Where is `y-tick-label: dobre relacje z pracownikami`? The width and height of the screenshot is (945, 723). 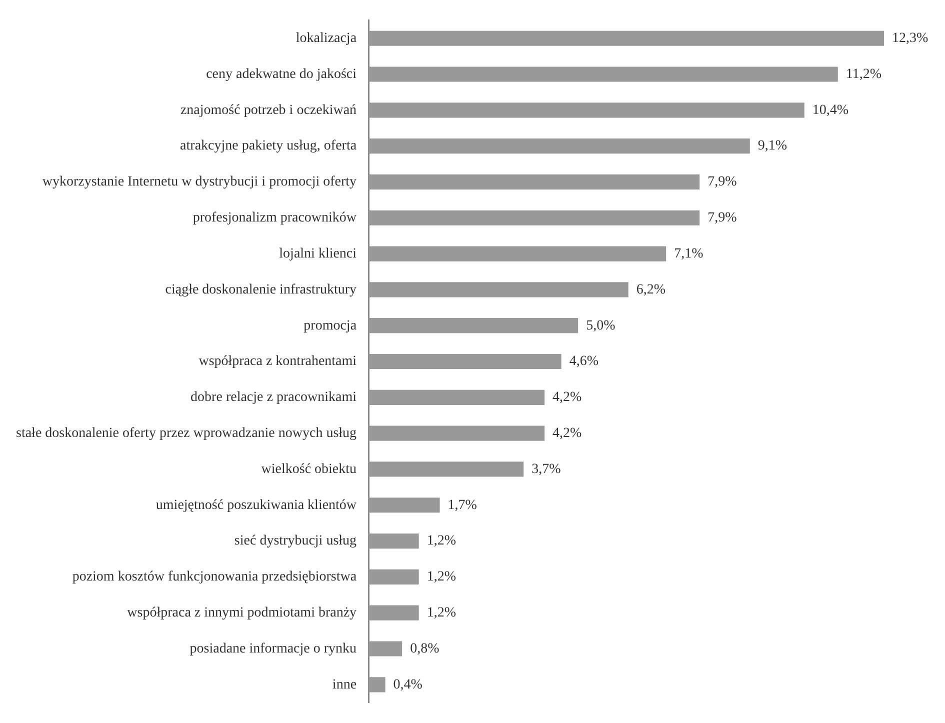
y-tick-label: dobre relacje z pracownikami is located at coordinates (273, 398).